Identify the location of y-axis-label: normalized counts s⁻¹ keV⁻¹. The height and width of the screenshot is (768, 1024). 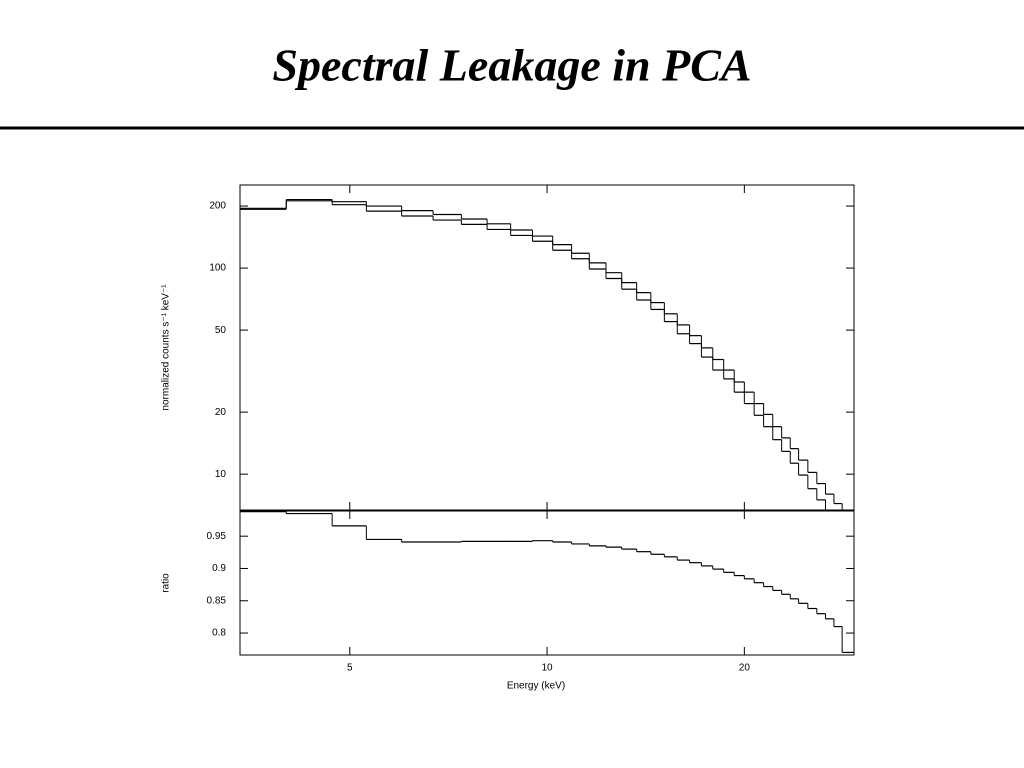
(166, 347).